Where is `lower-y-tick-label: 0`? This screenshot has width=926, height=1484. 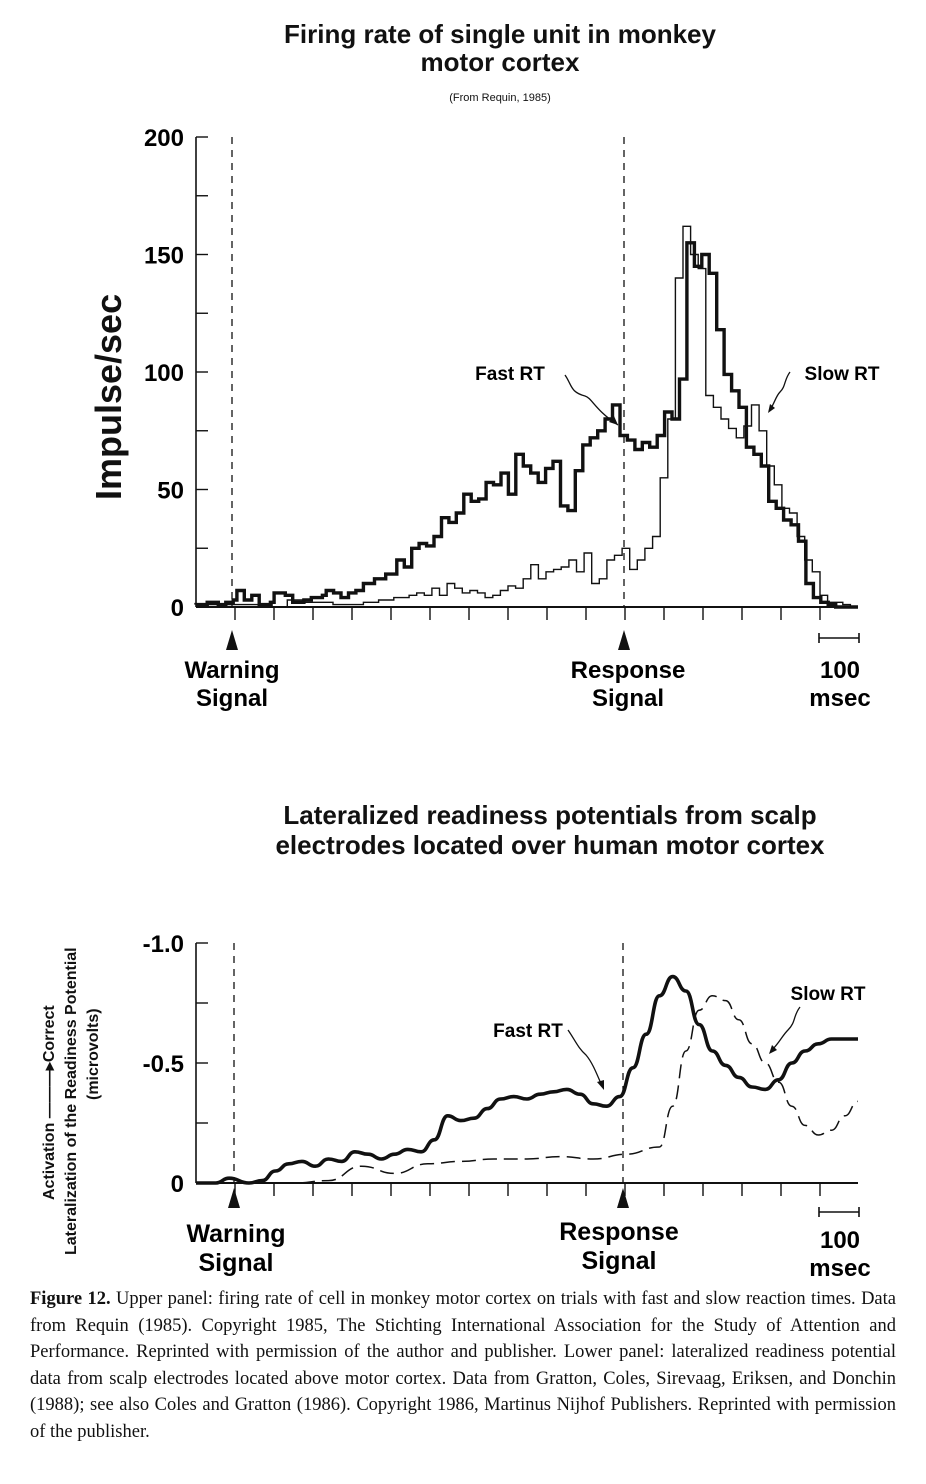 lower-y-tick-label: 0 is located at coordinates (177, 1184).